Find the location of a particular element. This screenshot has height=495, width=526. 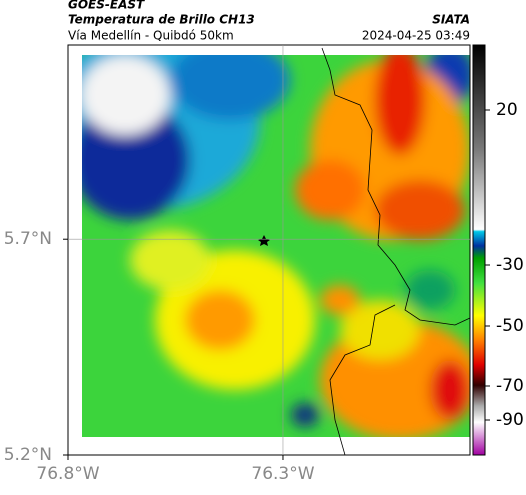

colorbar-tick-label: -70 is located at coordinates (510, 386).